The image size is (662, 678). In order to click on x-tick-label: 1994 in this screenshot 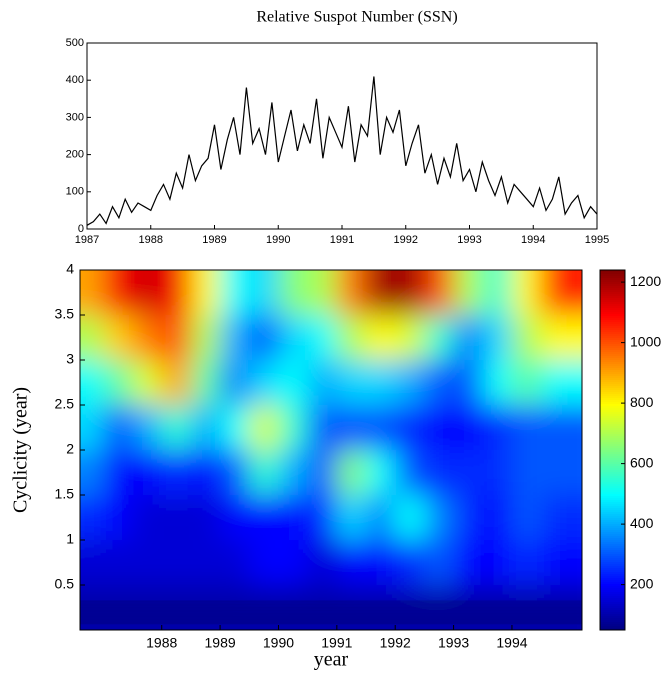, I will do `click(533, 240)`.